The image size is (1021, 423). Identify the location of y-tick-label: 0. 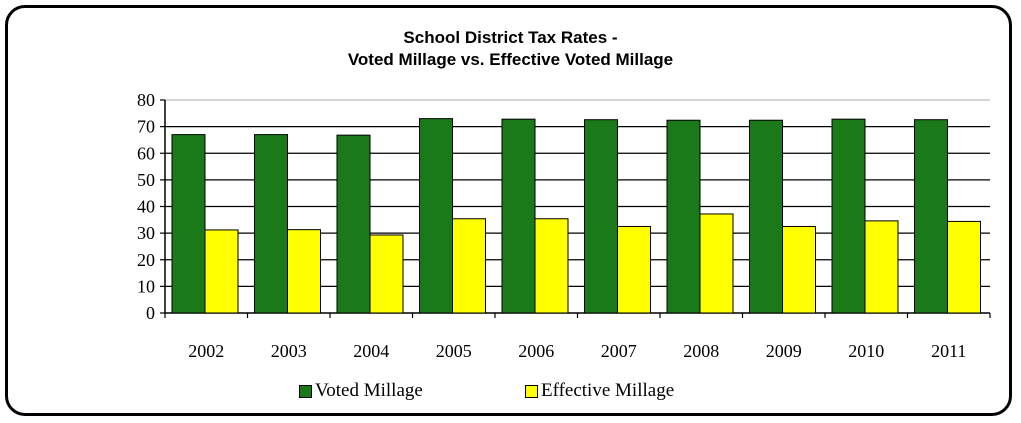
(150, 313).